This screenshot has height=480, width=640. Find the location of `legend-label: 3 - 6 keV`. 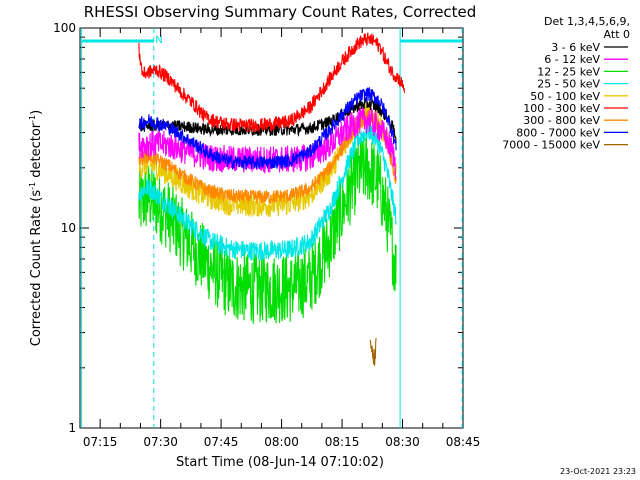

legend-label: 3 - 6 keV is located at coordinates (575, 47).